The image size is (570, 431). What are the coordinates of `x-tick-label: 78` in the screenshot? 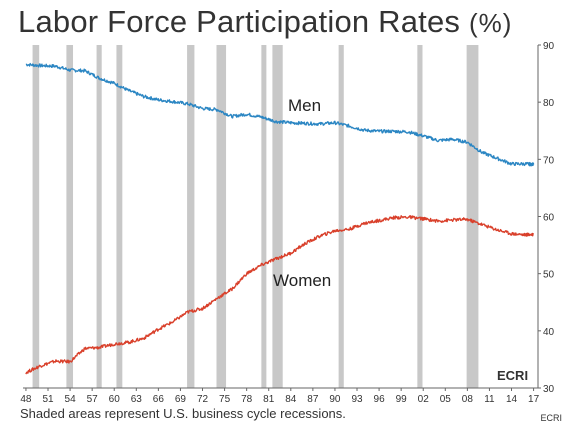 It's located at (247, 399).